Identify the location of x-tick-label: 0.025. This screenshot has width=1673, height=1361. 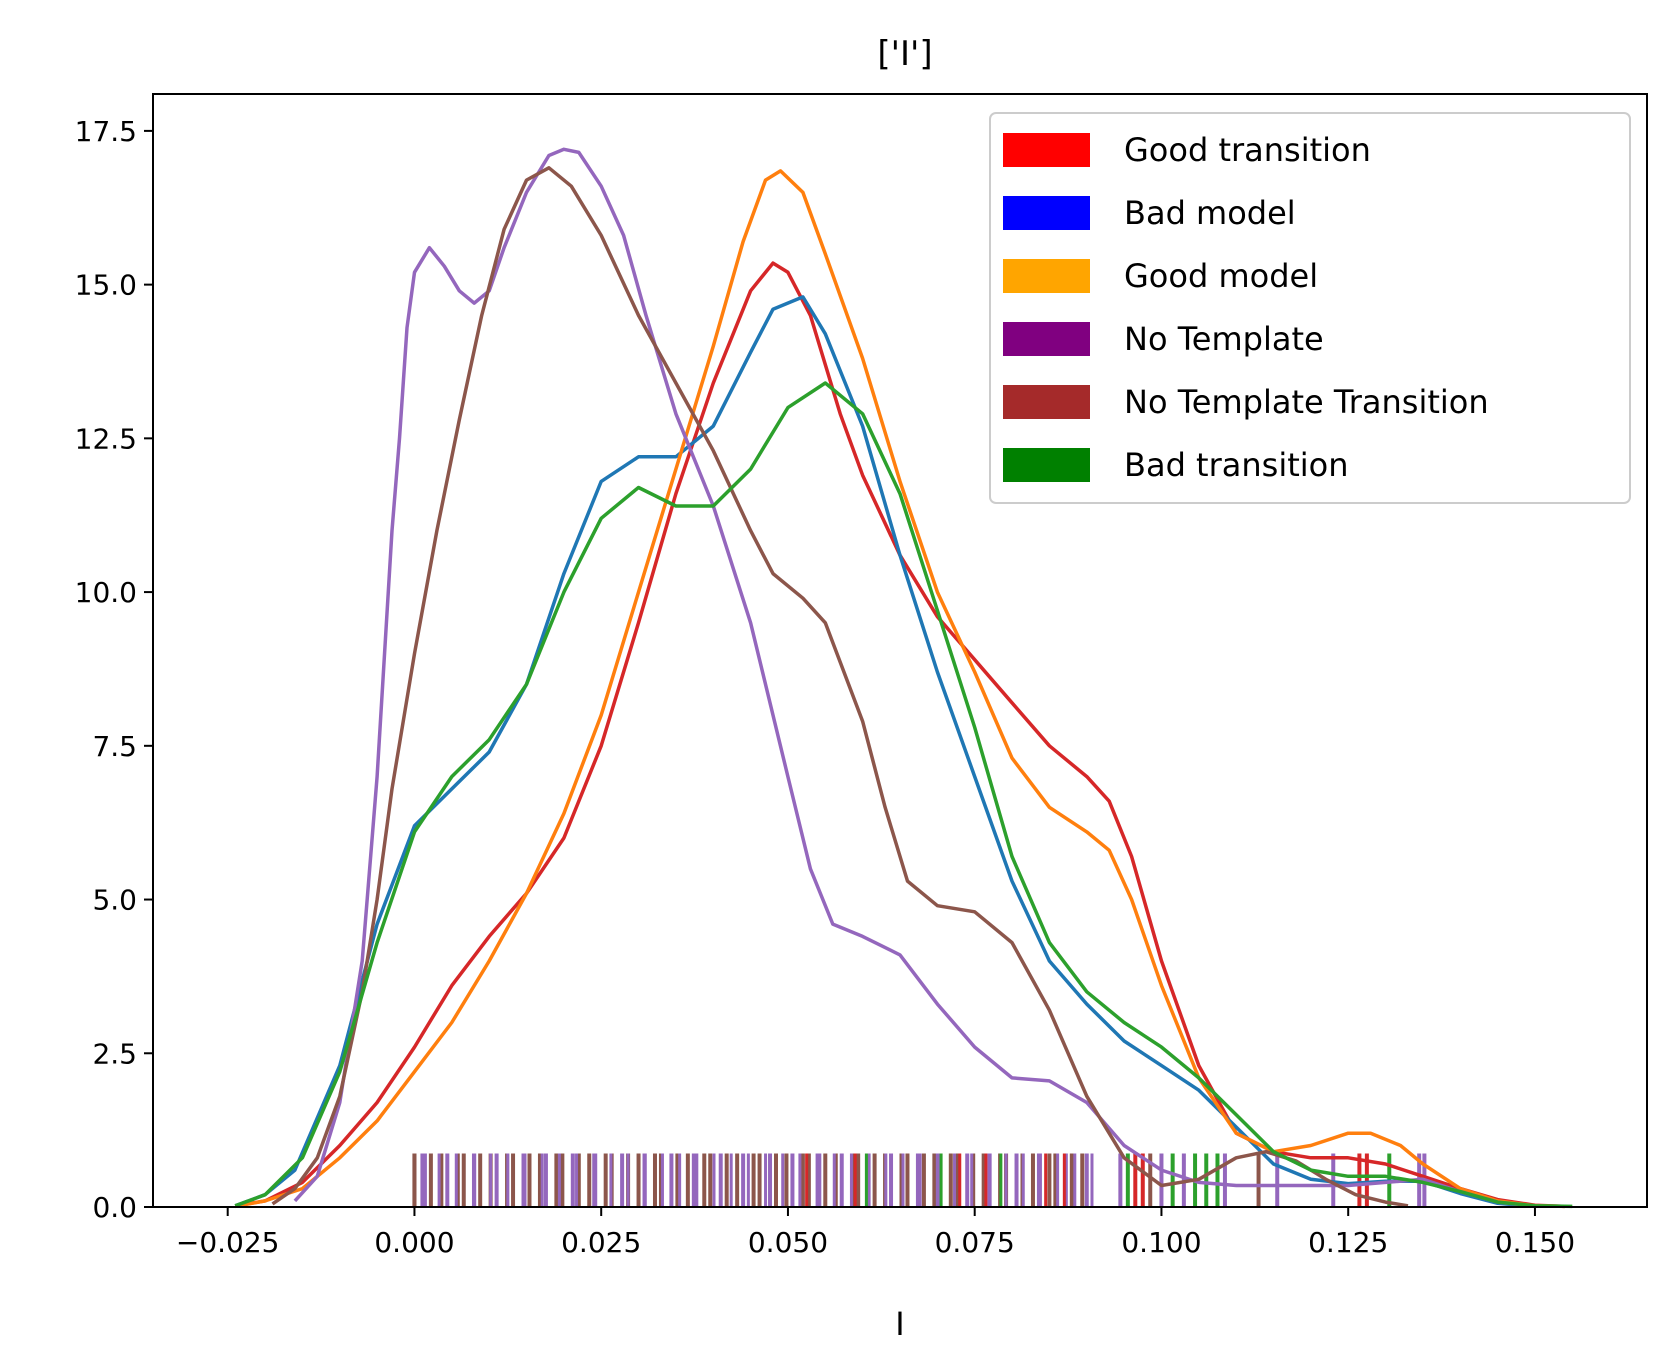
(601, 1242).